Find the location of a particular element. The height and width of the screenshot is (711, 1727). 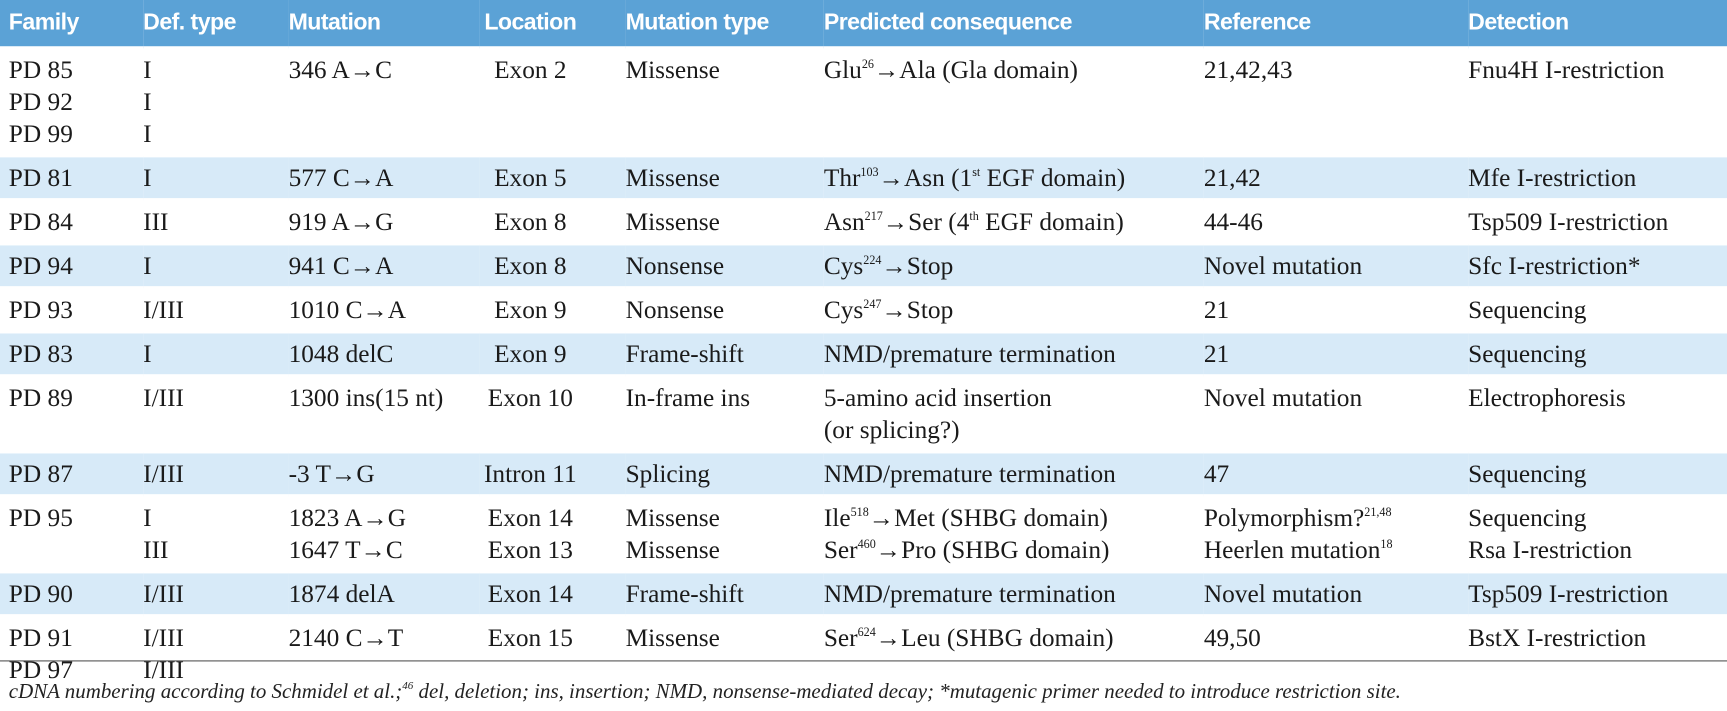

cell-line: PD 93 is located at coordinates (76, 310).